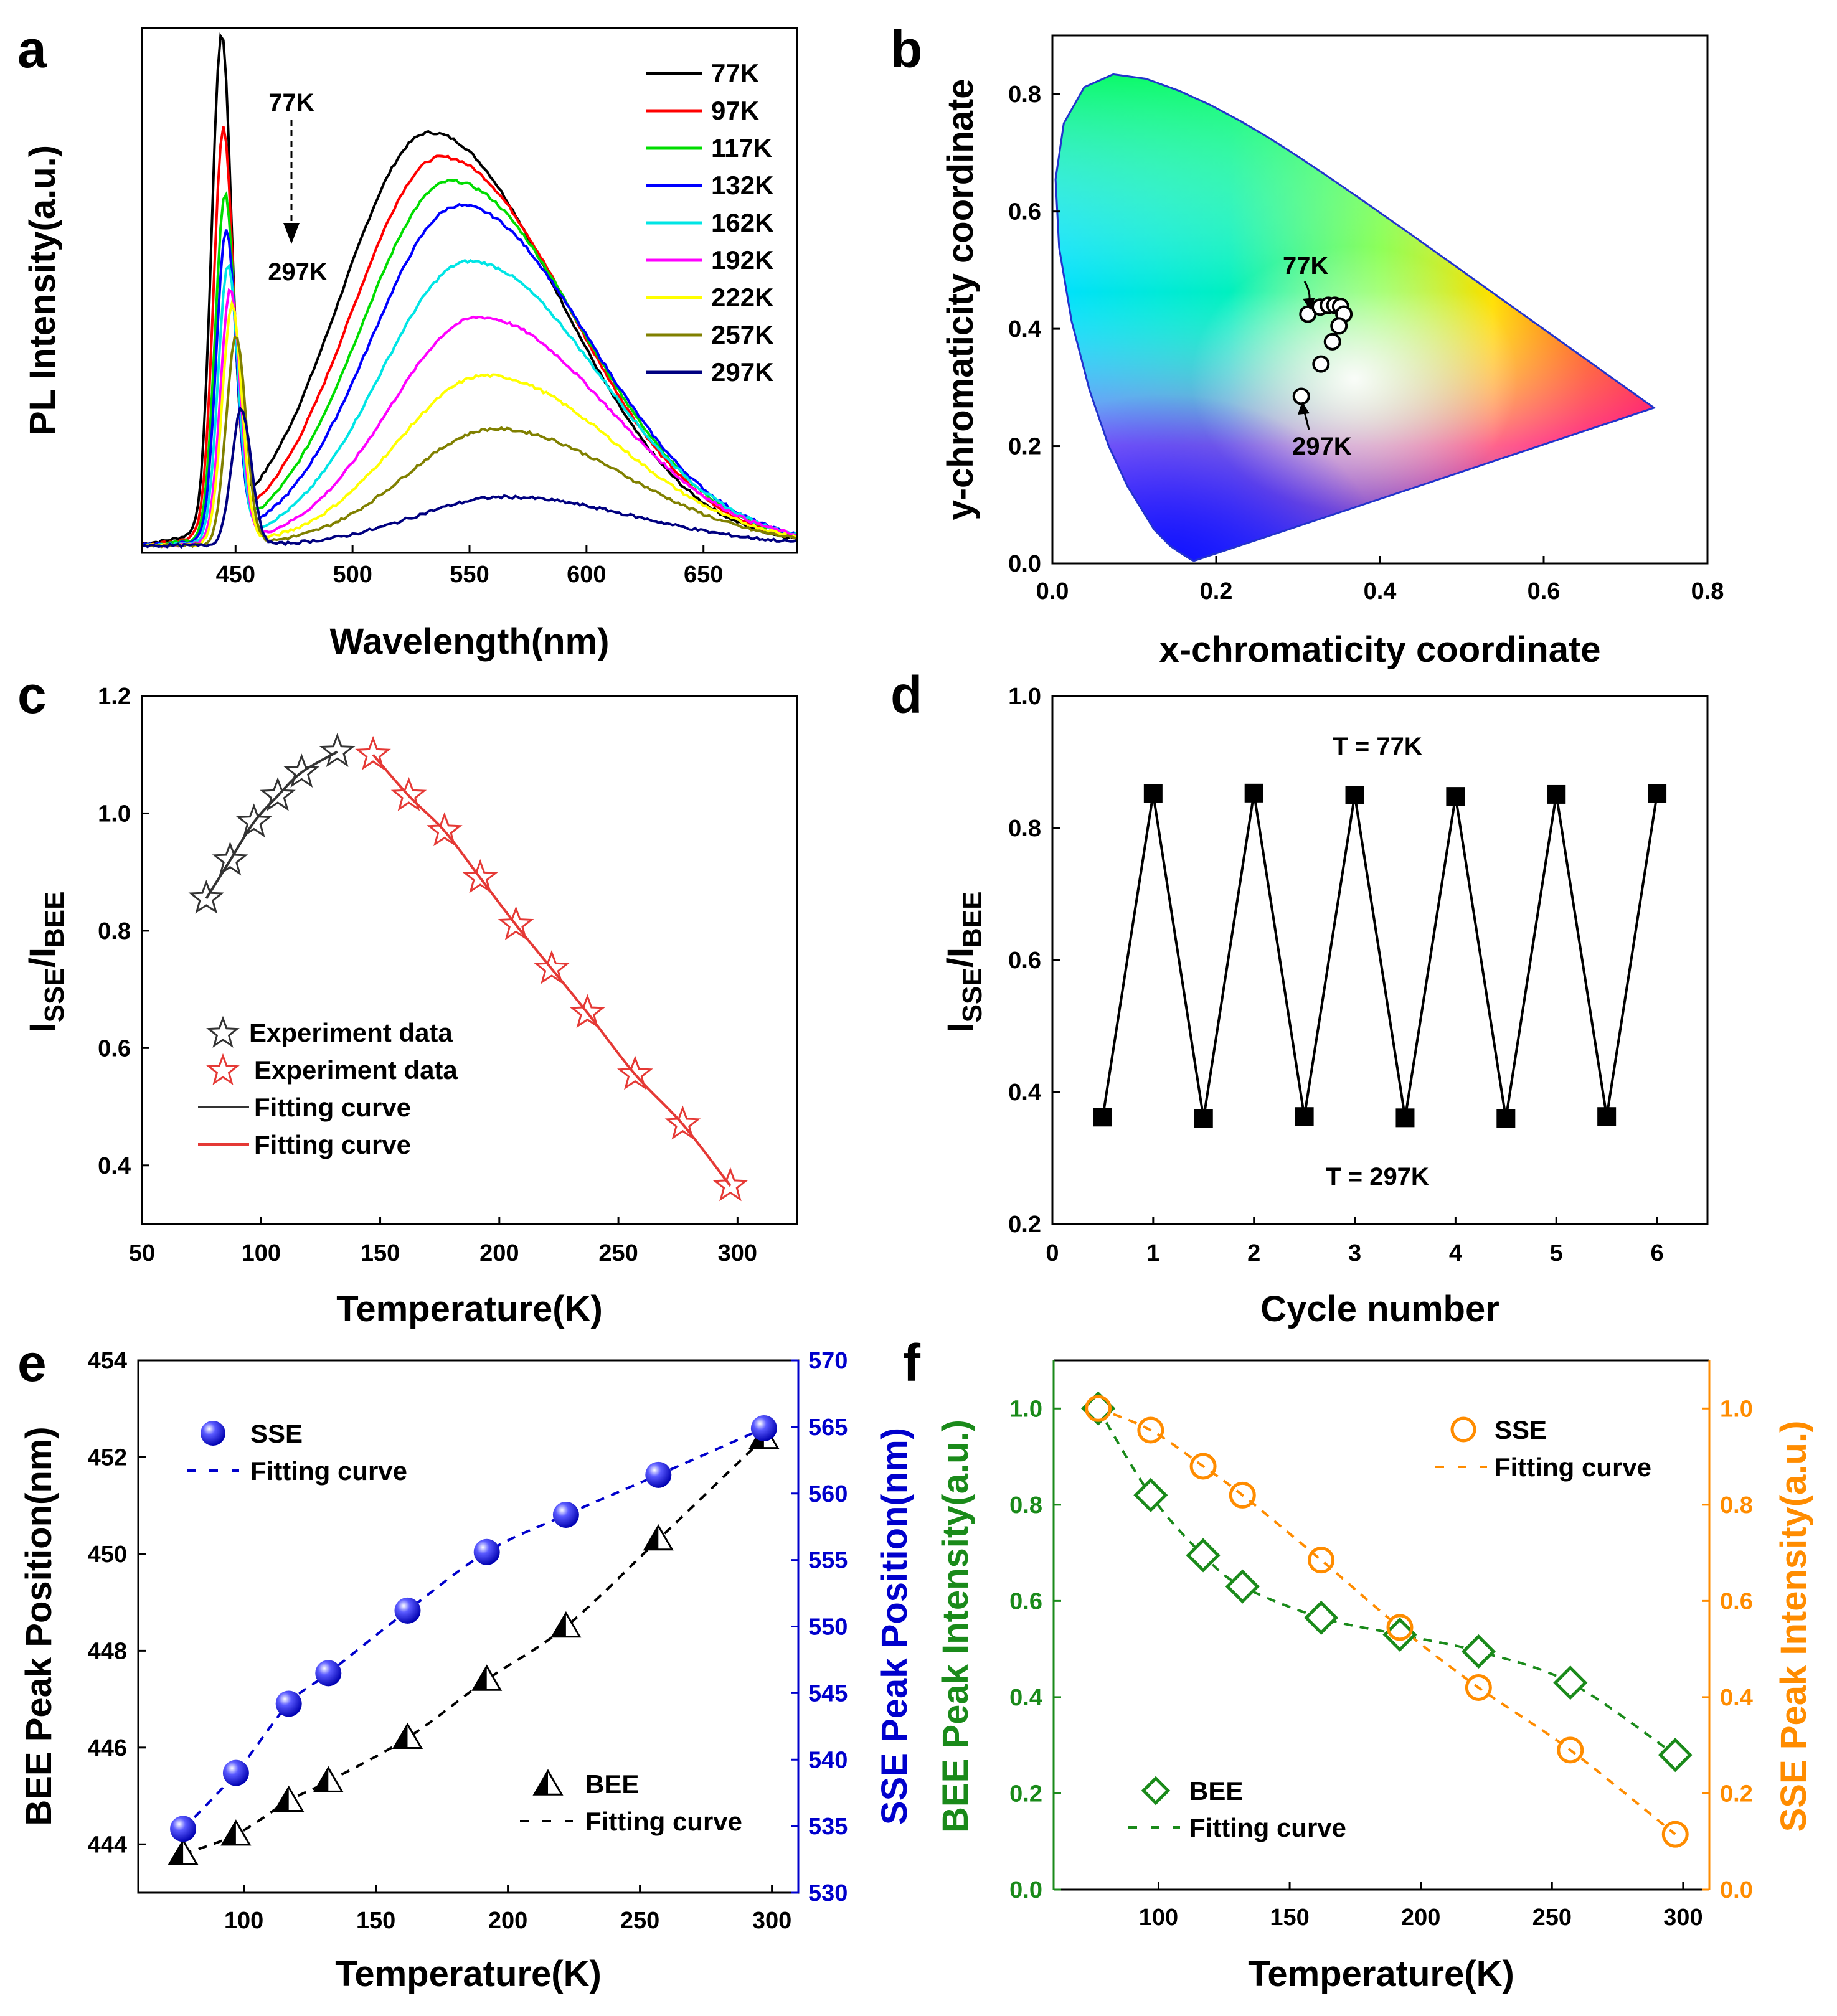 The image size is (1837, 2016). What do you see at coordinates (469, 575) in the screenshot?
I see `a-x-tick-label: 550` at bounding box center [469, 575].